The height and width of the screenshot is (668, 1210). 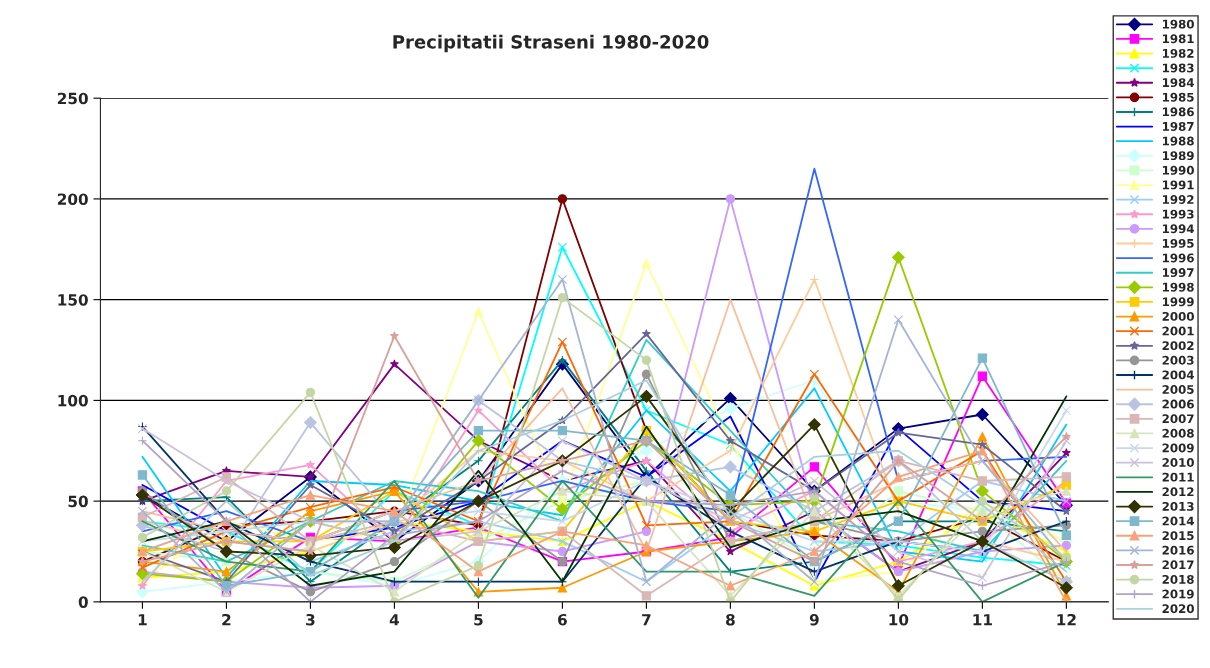 I want to click on legend-label: 2011, so click(x=1178, y=477).